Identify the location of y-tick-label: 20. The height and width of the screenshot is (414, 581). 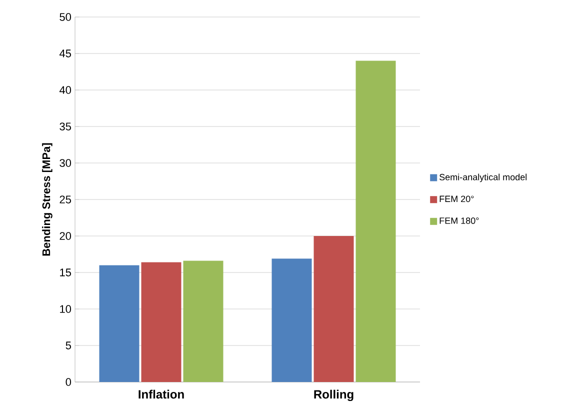
(66, 236).